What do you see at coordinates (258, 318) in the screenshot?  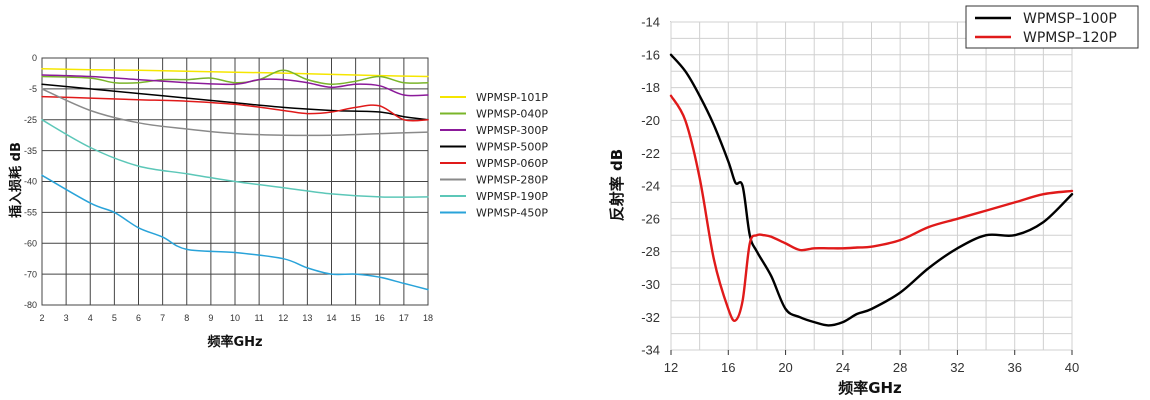 I see `x-tick-label: 11` at bounding box center [258, 318].